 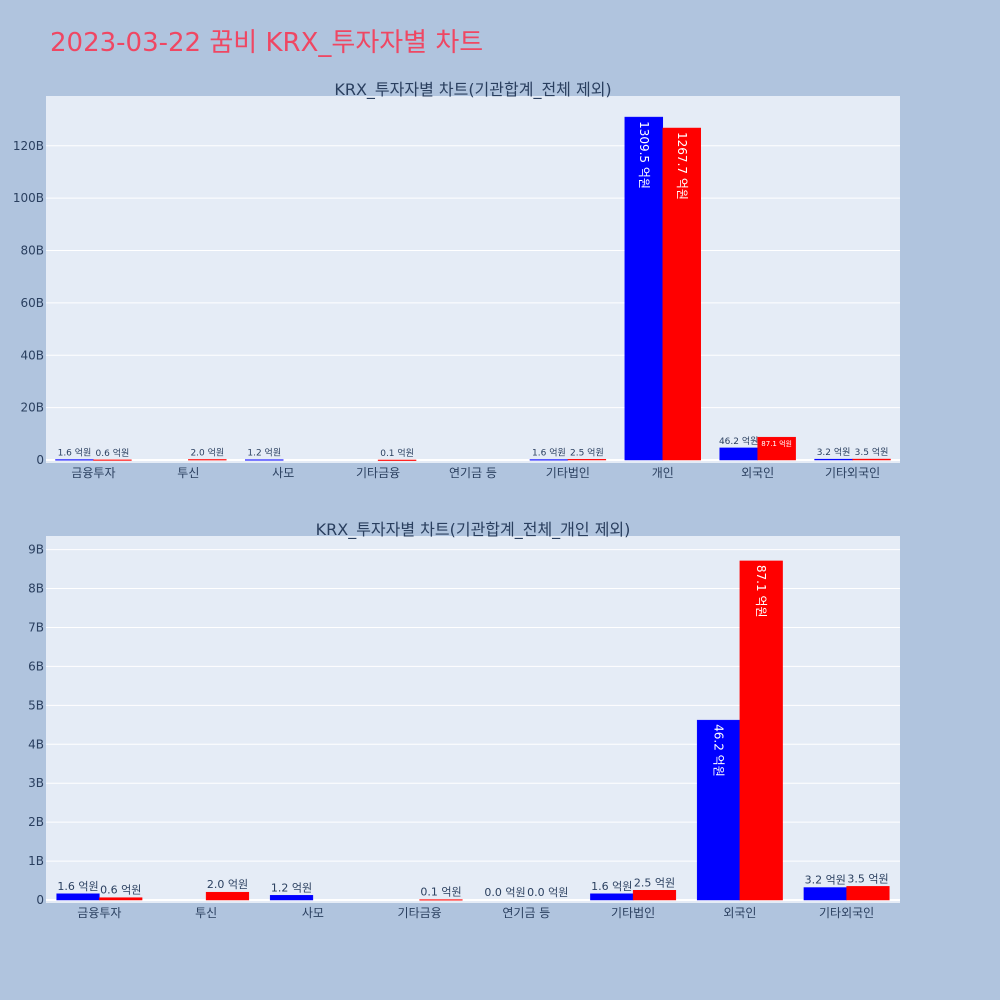 What do you see at coordinates (663, 473) in the screenshot?
I see `x-tick-label: 개인` at bounding box center [663, 473].